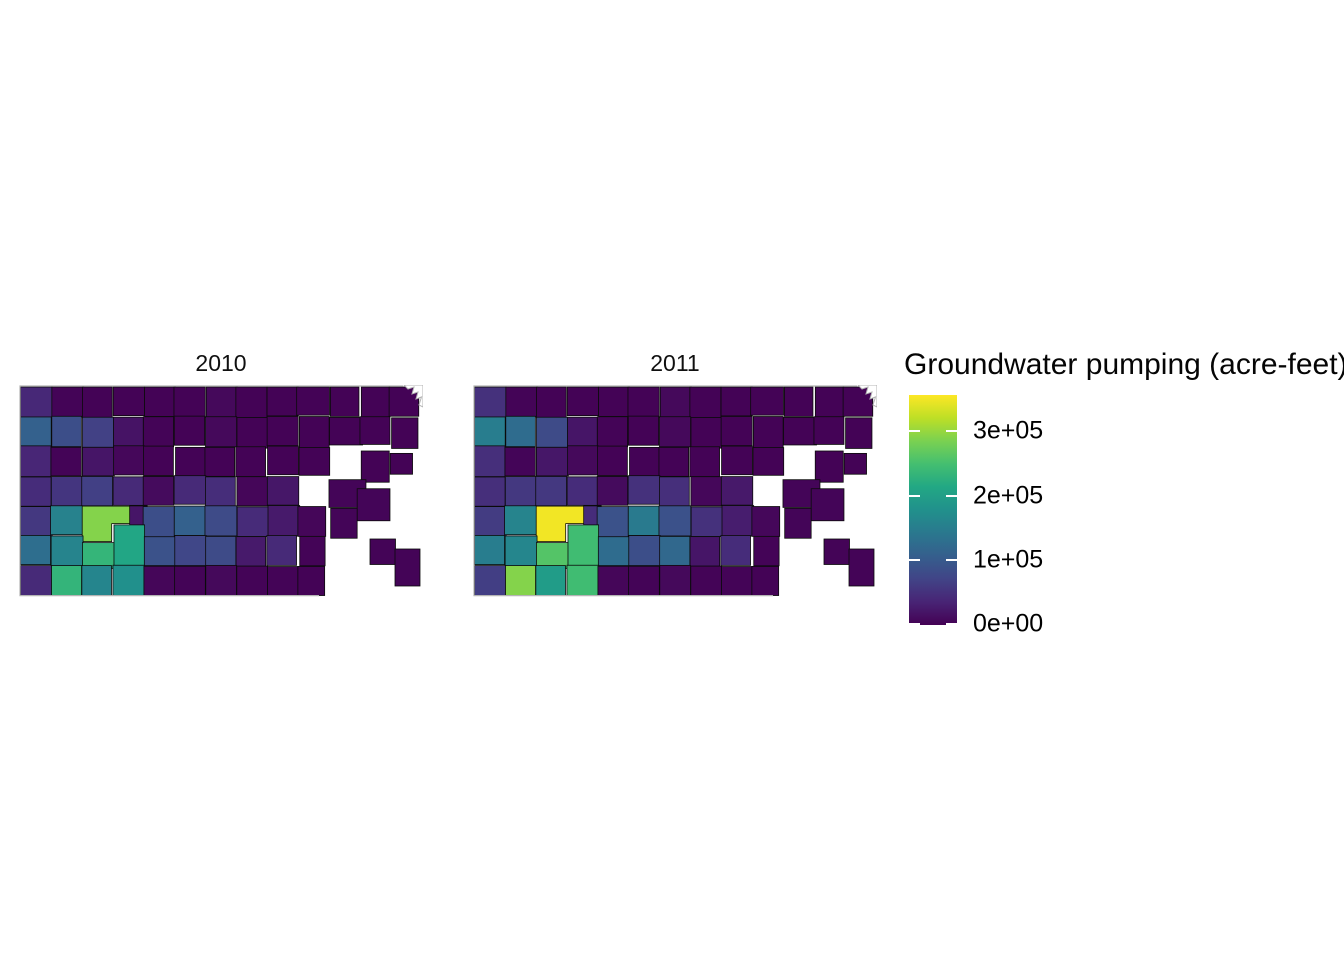 The height and width of the screenshot is (960, 1344). What do you see at coordinates (675, 491) in the screenshot?
I see `choropleth-map-2011` at bounding box center [675, 491].